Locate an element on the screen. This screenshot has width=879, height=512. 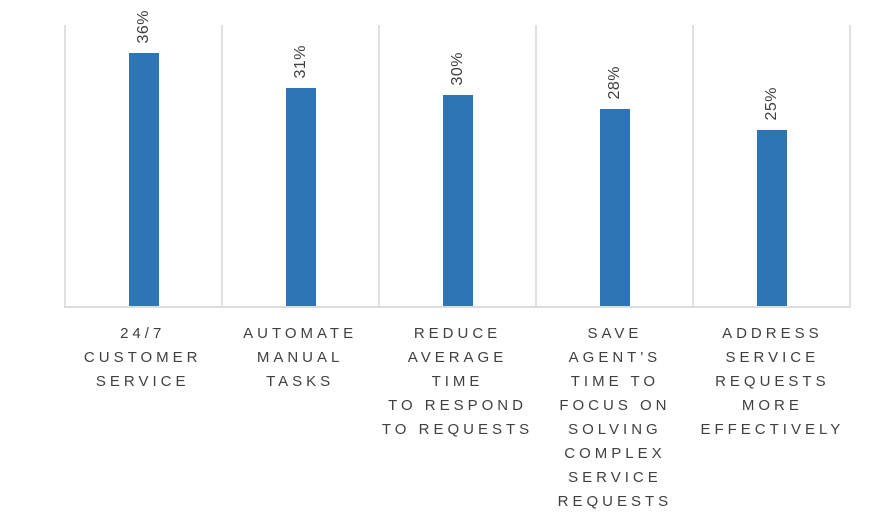
bar-value-label: 36% is located at coordinates (143, 26).